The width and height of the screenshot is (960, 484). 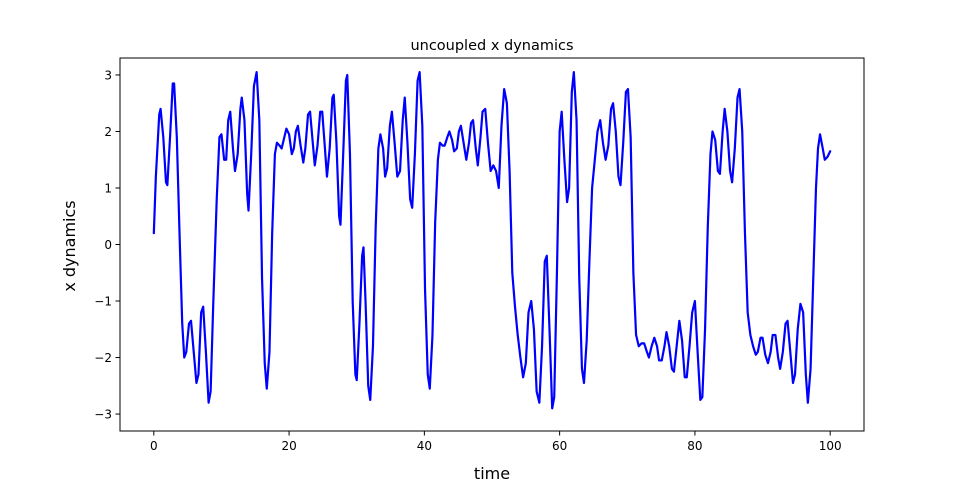 I want to click on x-tick-label: 60, so click(x=559, y=446).